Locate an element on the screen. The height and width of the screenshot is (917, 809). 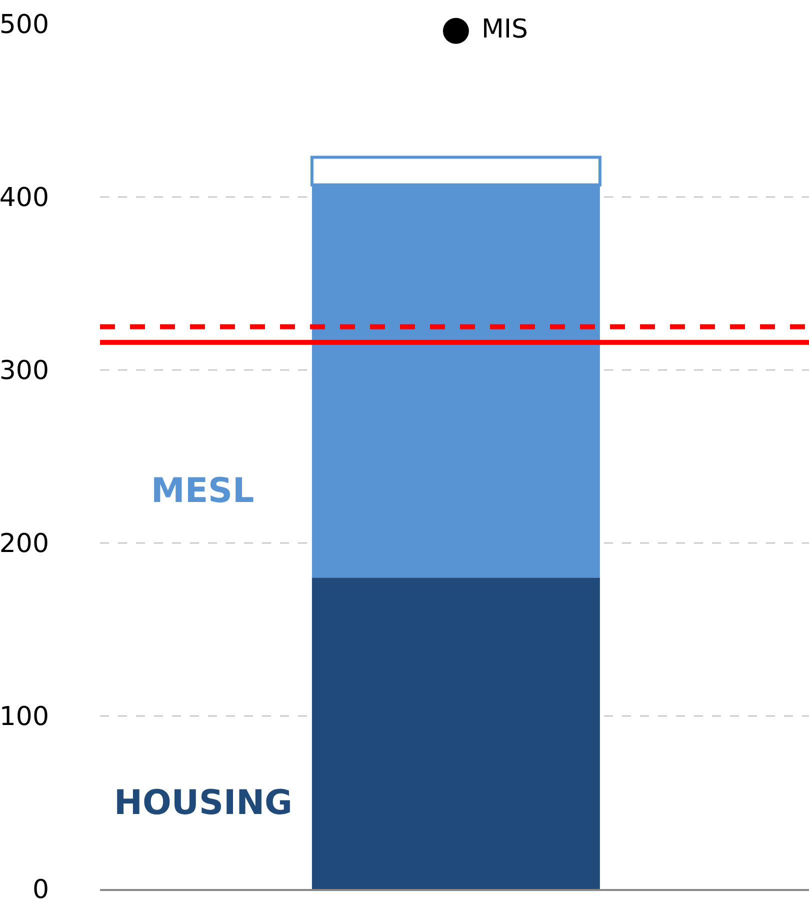
y-tick-label: 300 is located at coordinates (24, 371).